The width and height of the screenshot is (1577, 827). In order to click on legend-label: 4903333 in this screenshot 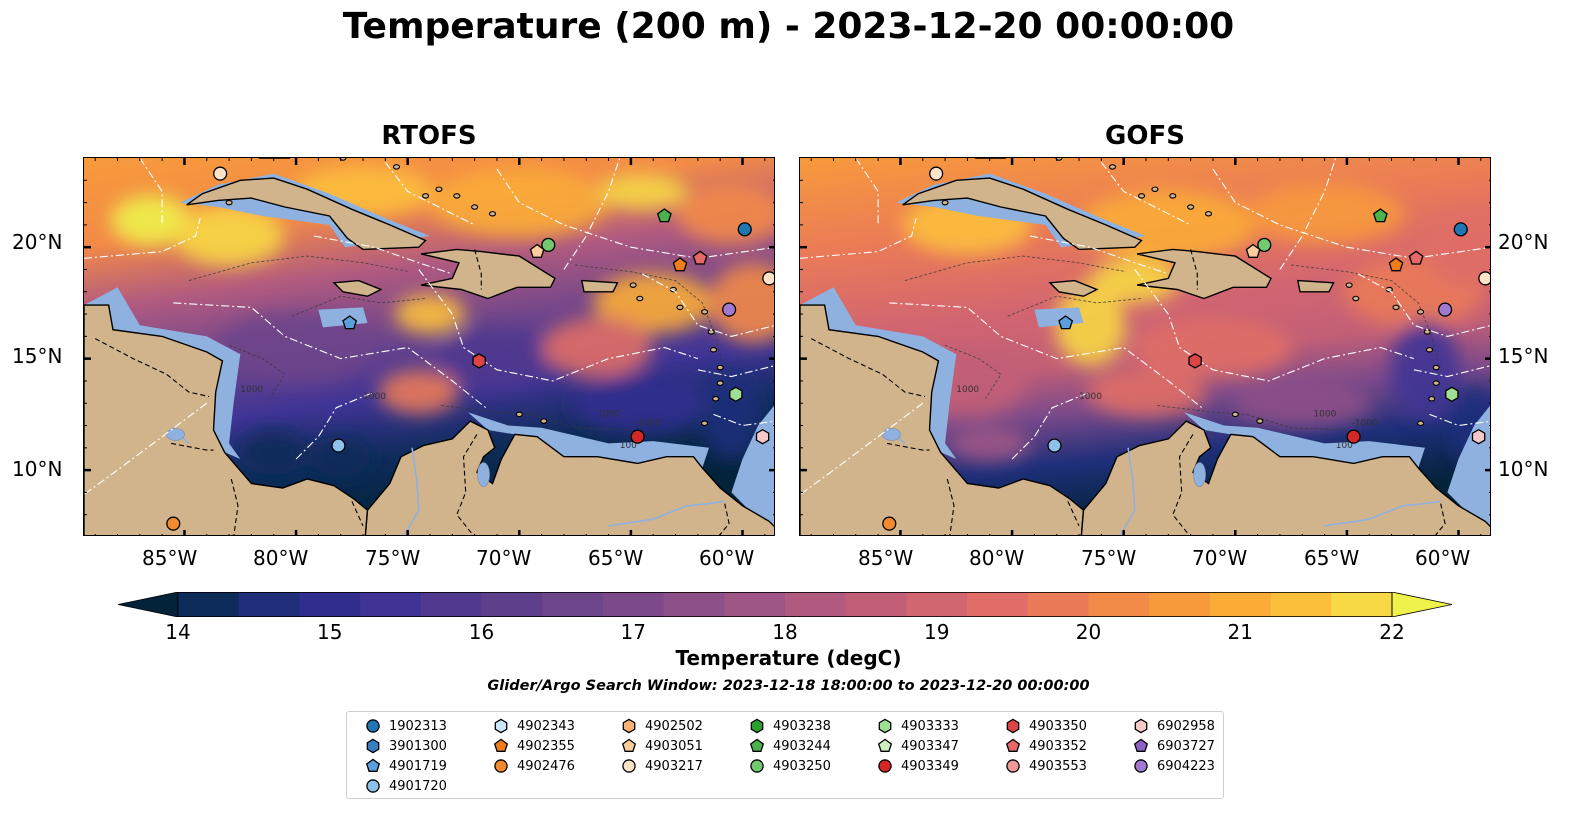, I will do `click(930, 726)`.